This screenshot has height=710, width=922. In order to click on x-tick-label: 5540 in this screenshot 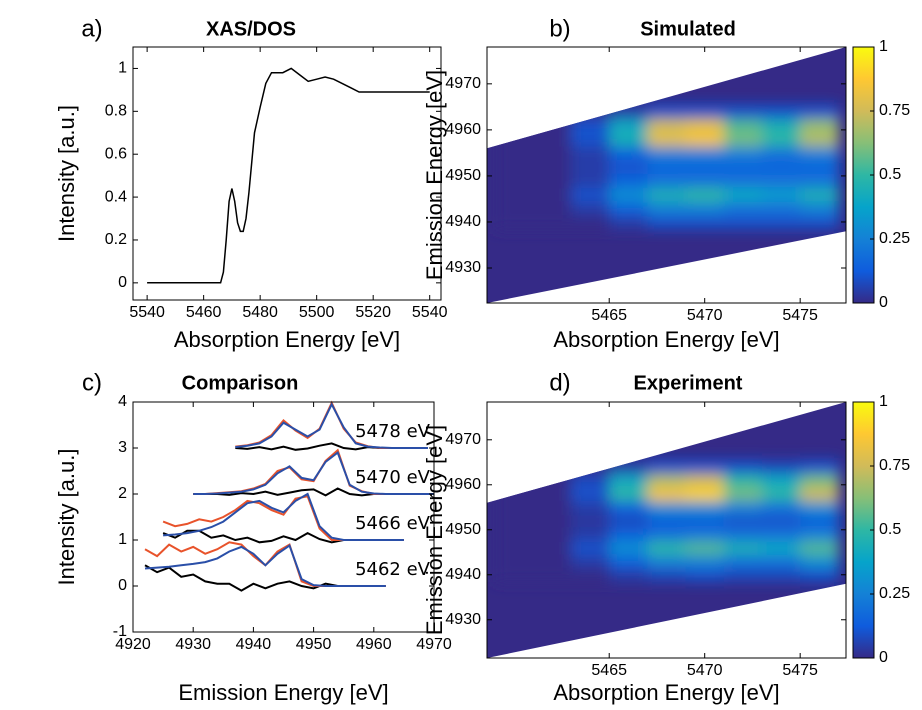, I will do `click(147, 312)`.